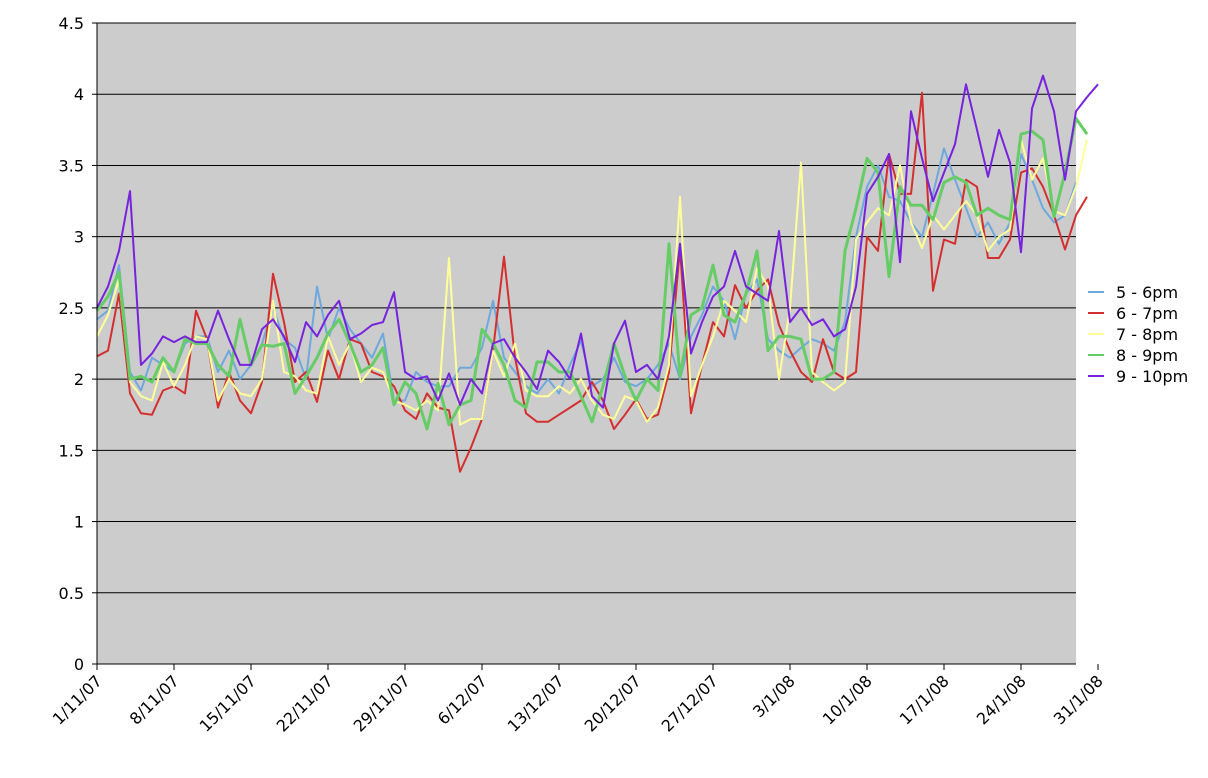 This screenshot has width=1208, height=778. Describe the element at coordinates (71, 308) in the screenshot. I see `y-tick-label: 2.5` at that location.